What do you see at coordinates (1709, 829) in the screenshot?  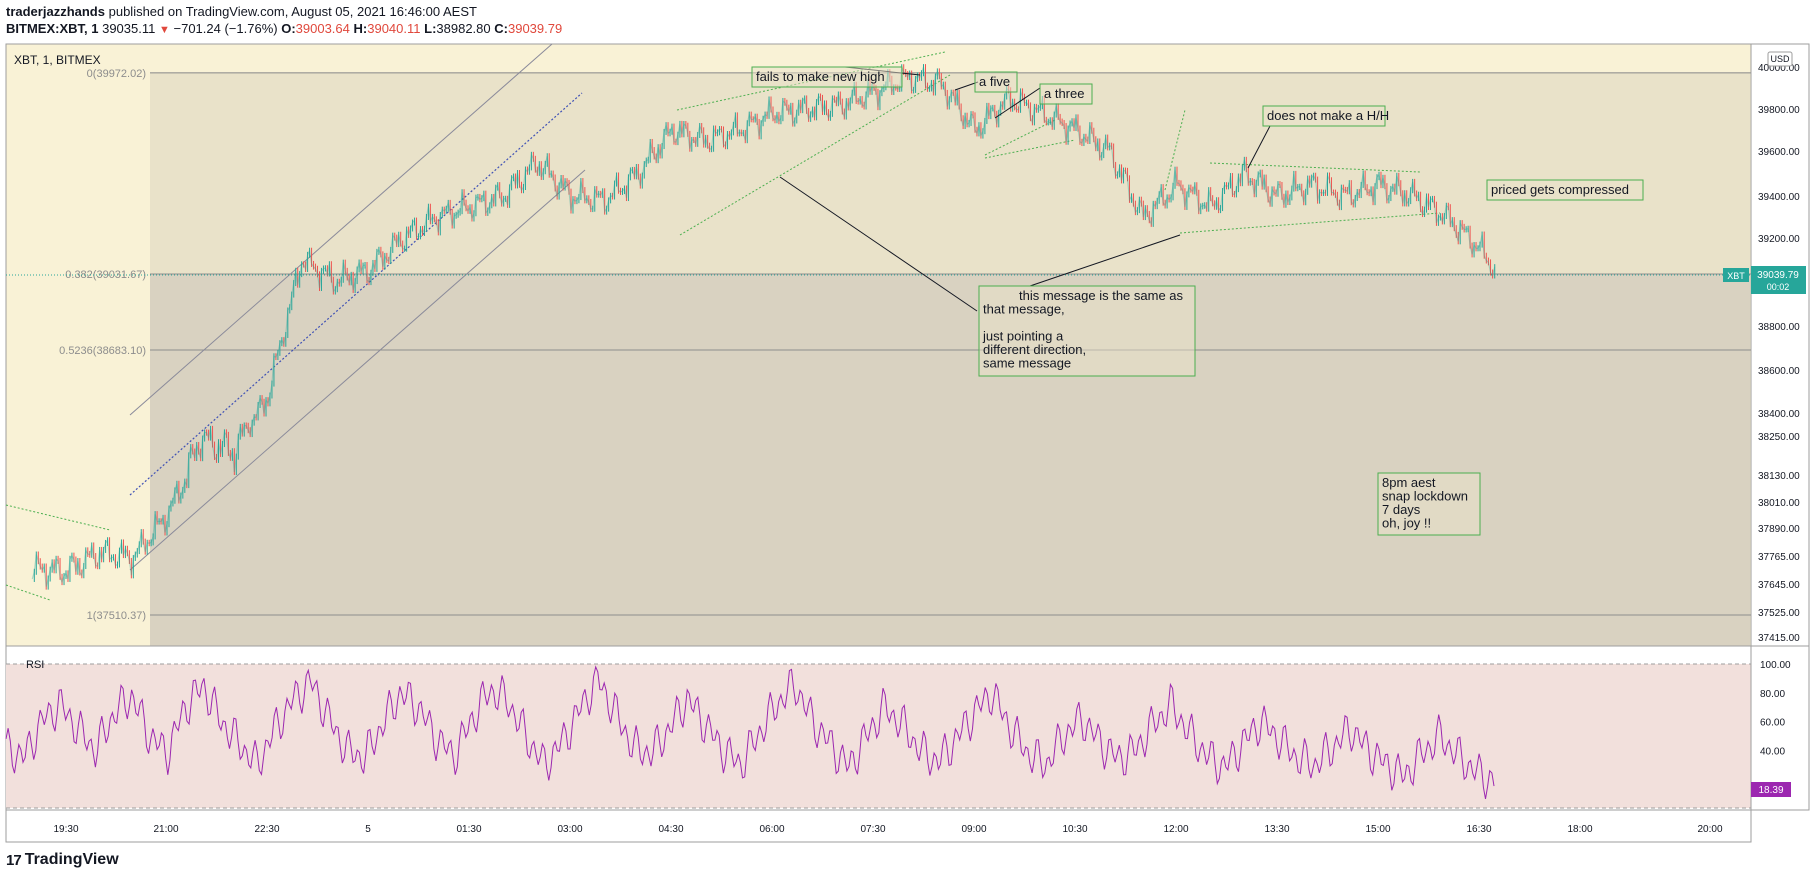 I see `time-tick-label: 20:00` at bounding box center [1709, 829].